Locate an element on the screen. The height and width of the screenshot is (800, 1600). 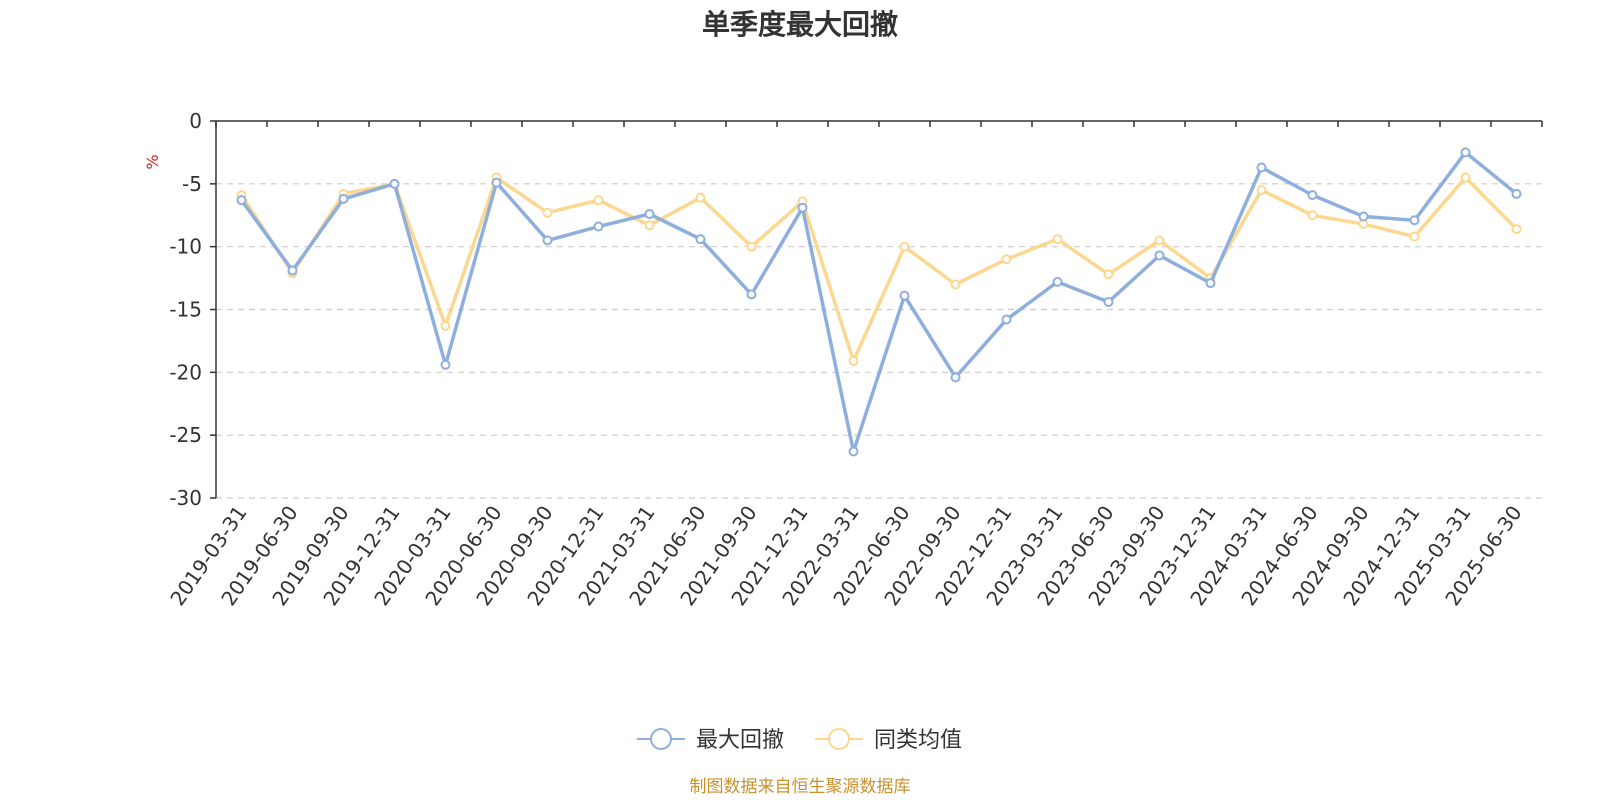
legend-item-series-1: 同类均值 is located at coordinates (888, 740).